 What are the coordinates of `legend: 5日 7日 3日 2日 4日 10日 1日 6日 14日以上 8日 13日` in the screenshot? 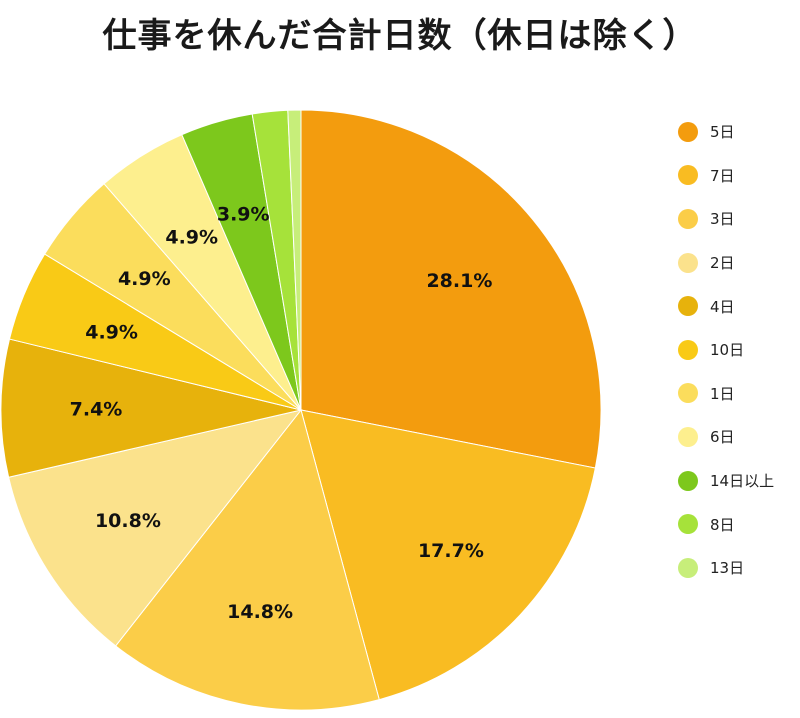 It's located at (726, 350).